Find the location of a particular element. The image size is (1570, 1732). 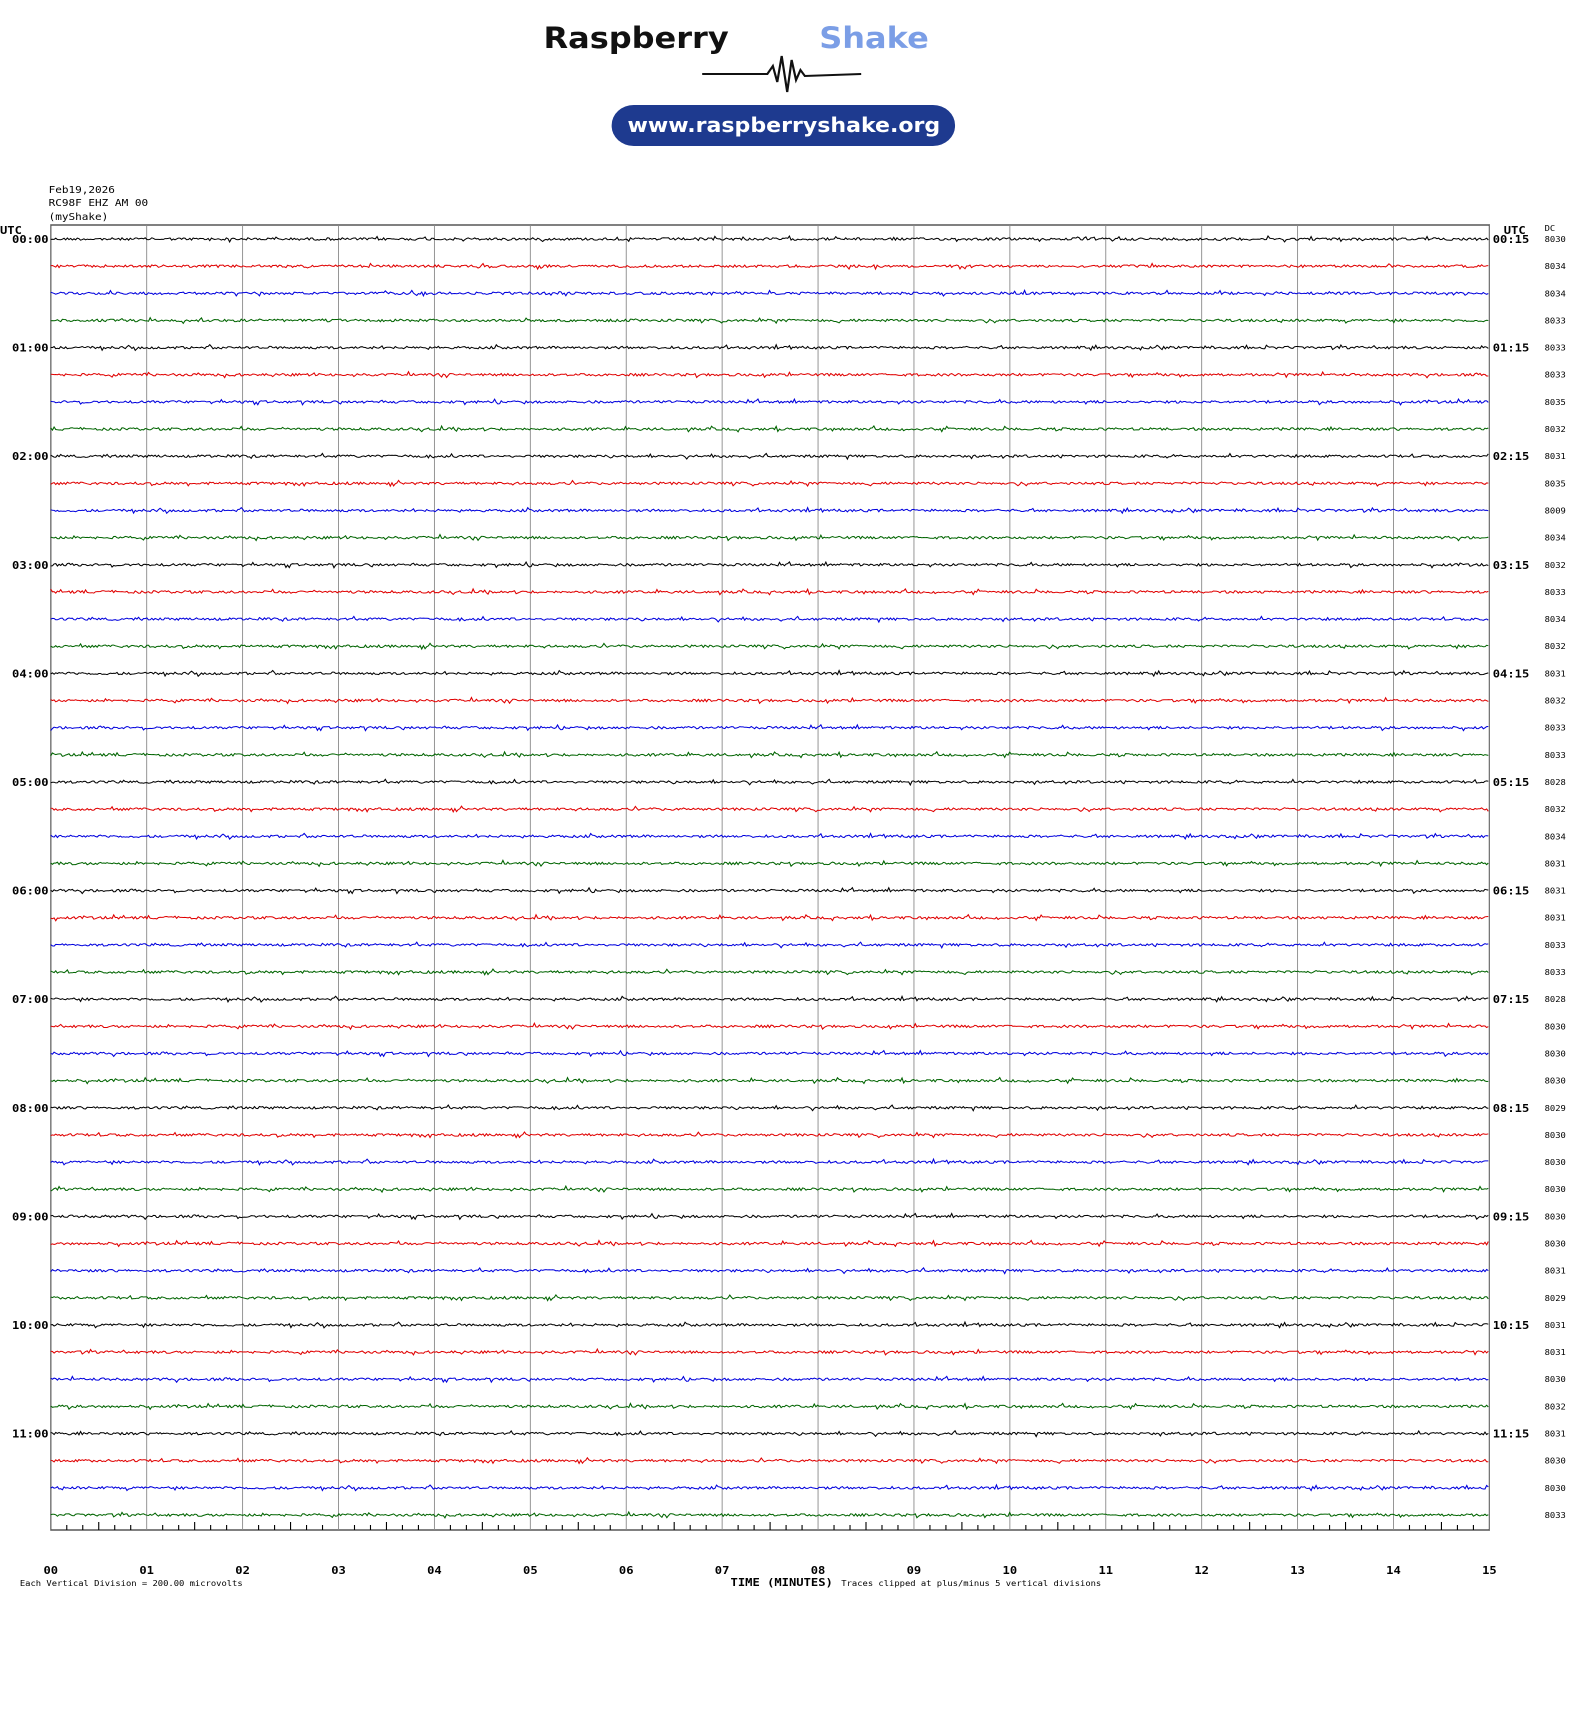

url-pill is located at coordinates (783, 125).